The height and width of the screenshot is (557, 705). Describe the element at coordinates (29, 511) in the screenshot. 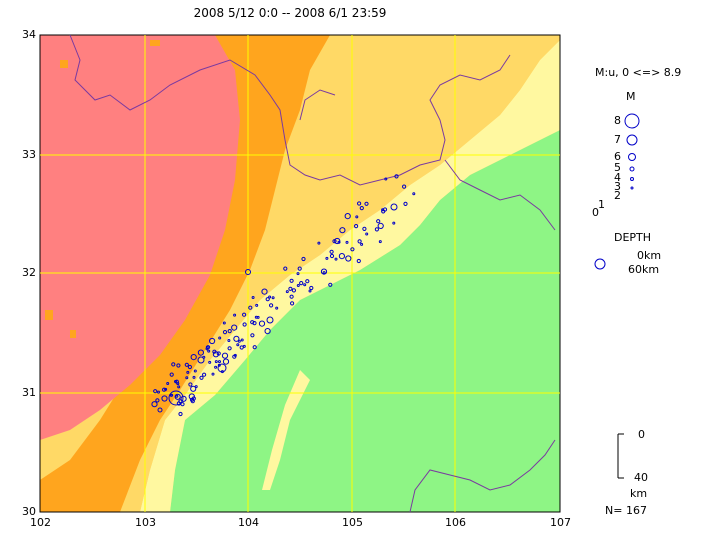

I see `y-tick-30: 30` at that location.